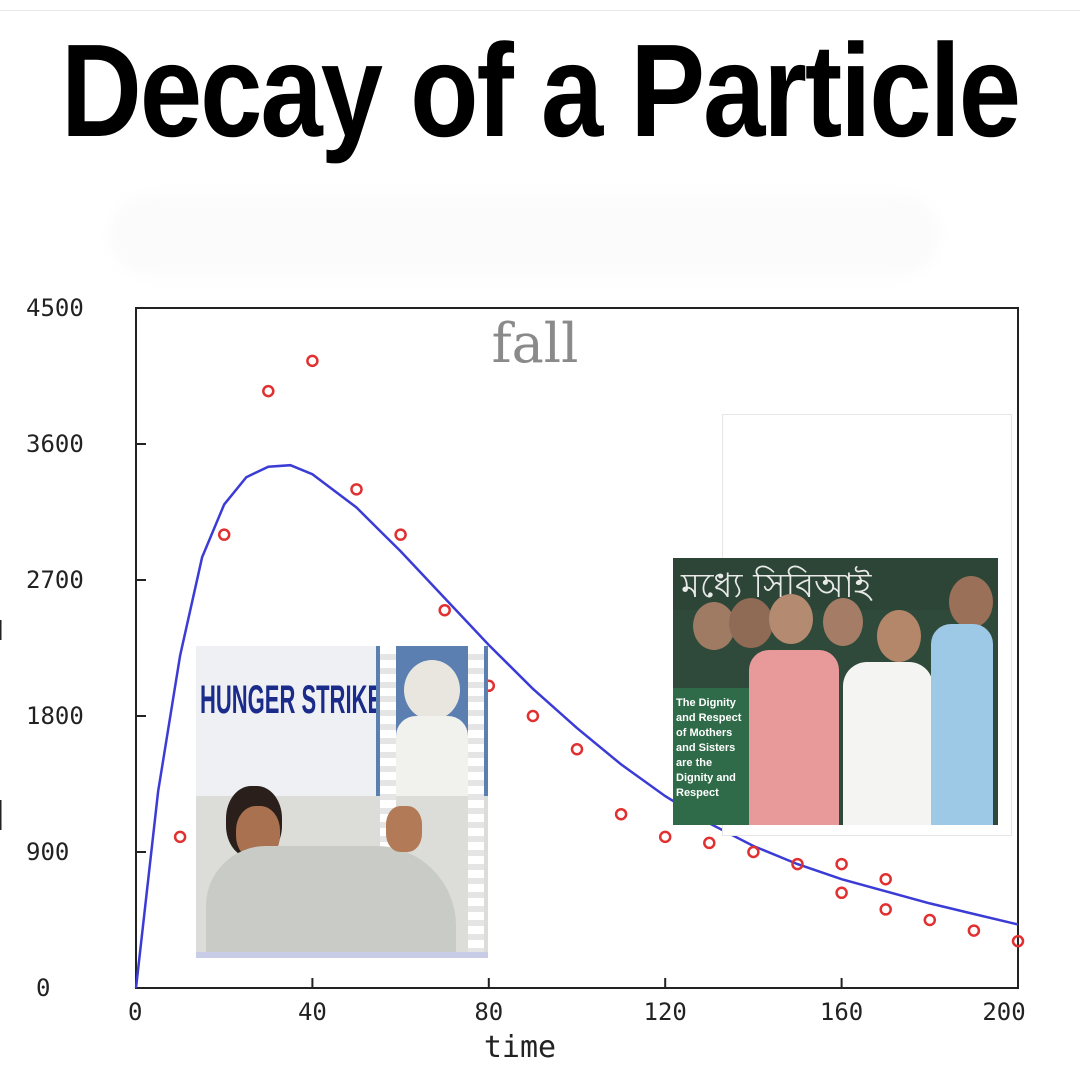 The width and height of the screenshot is (1080, 1080). What do you see at coordinates (55, 580) in the screenshot?
I see `y-tick-label: 2700` at bounding box center [55, 580].